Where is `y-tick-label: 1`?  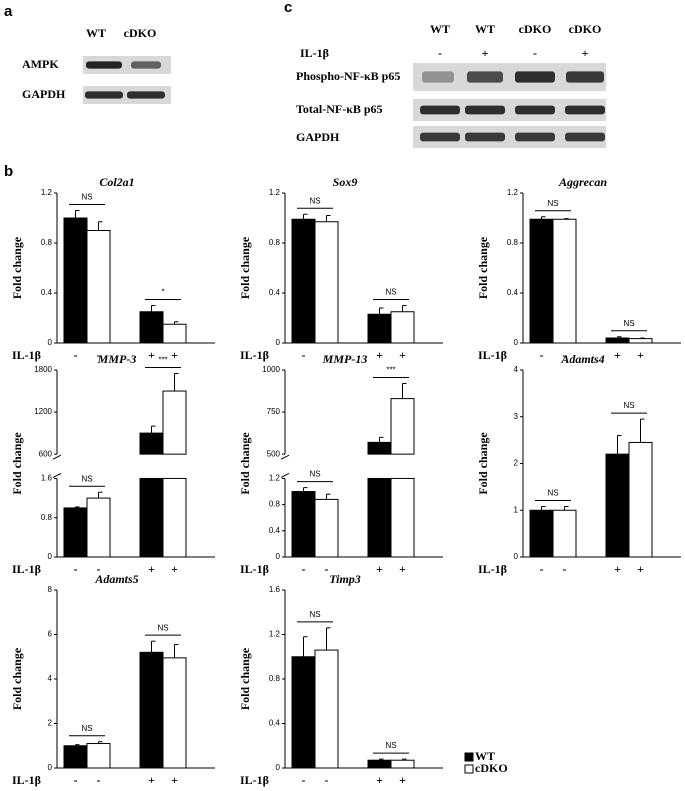
y-tick-label: 1 is located at coordinates (516, 509).